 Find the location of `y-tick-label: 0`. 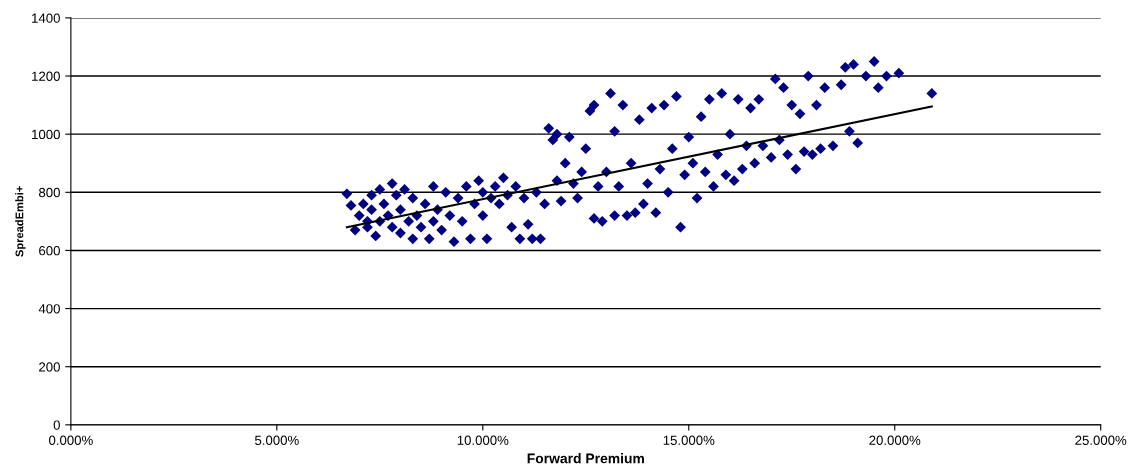

y-tick-label: 0 is located at coordinates (56, 425).